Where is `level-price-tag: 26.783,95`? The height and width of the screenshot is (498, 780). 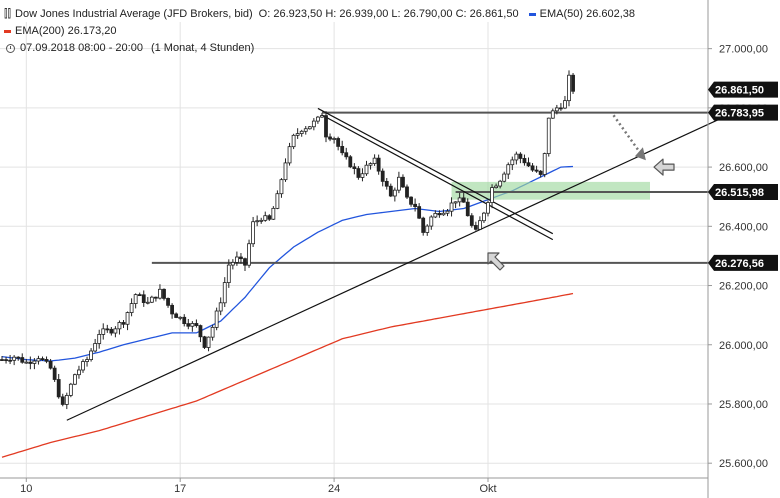
level-price-tag: 26.783,95 is located at coordinates (739, 114).